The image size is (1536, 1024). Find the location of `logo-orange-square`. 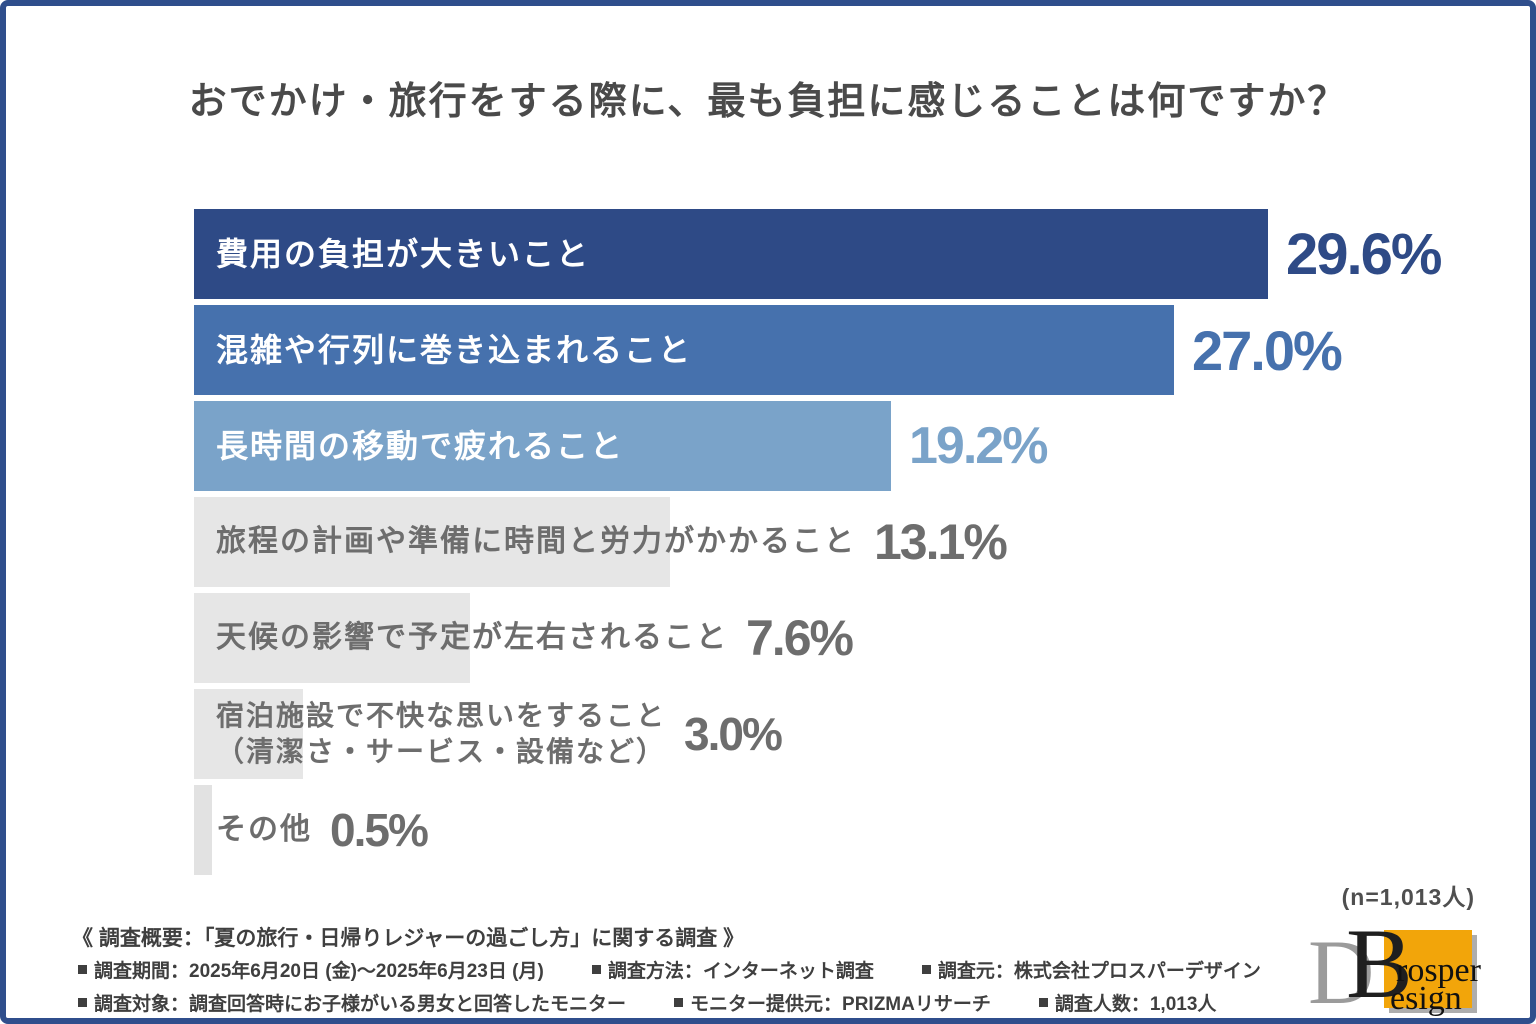

logo-orange-square is located at coordinates (1428, 969).